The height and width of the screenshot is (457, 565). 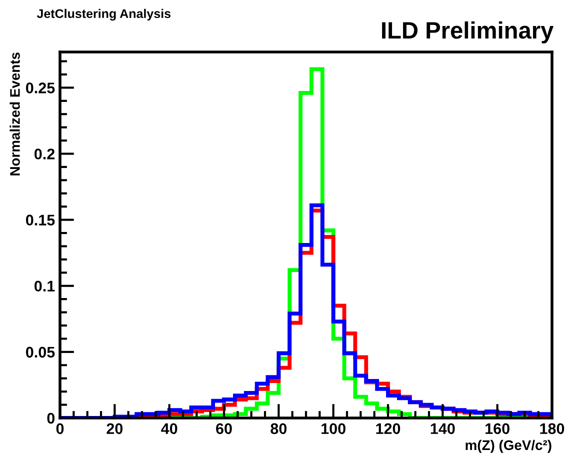 I want to click on x-tick-label: 140, so click(x=442, y=428).